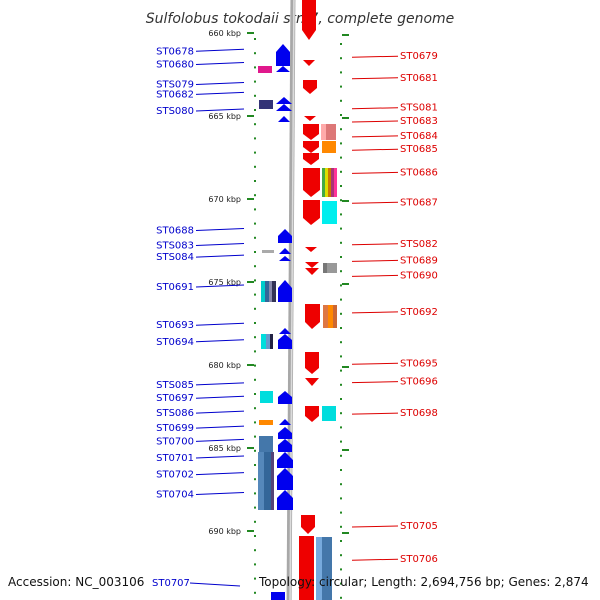 This screenshot has width=600, height=600. Describe the element at coordinates (175, 428) in the screenshot. I see `gene-label-st0699: ST0699` at that location.